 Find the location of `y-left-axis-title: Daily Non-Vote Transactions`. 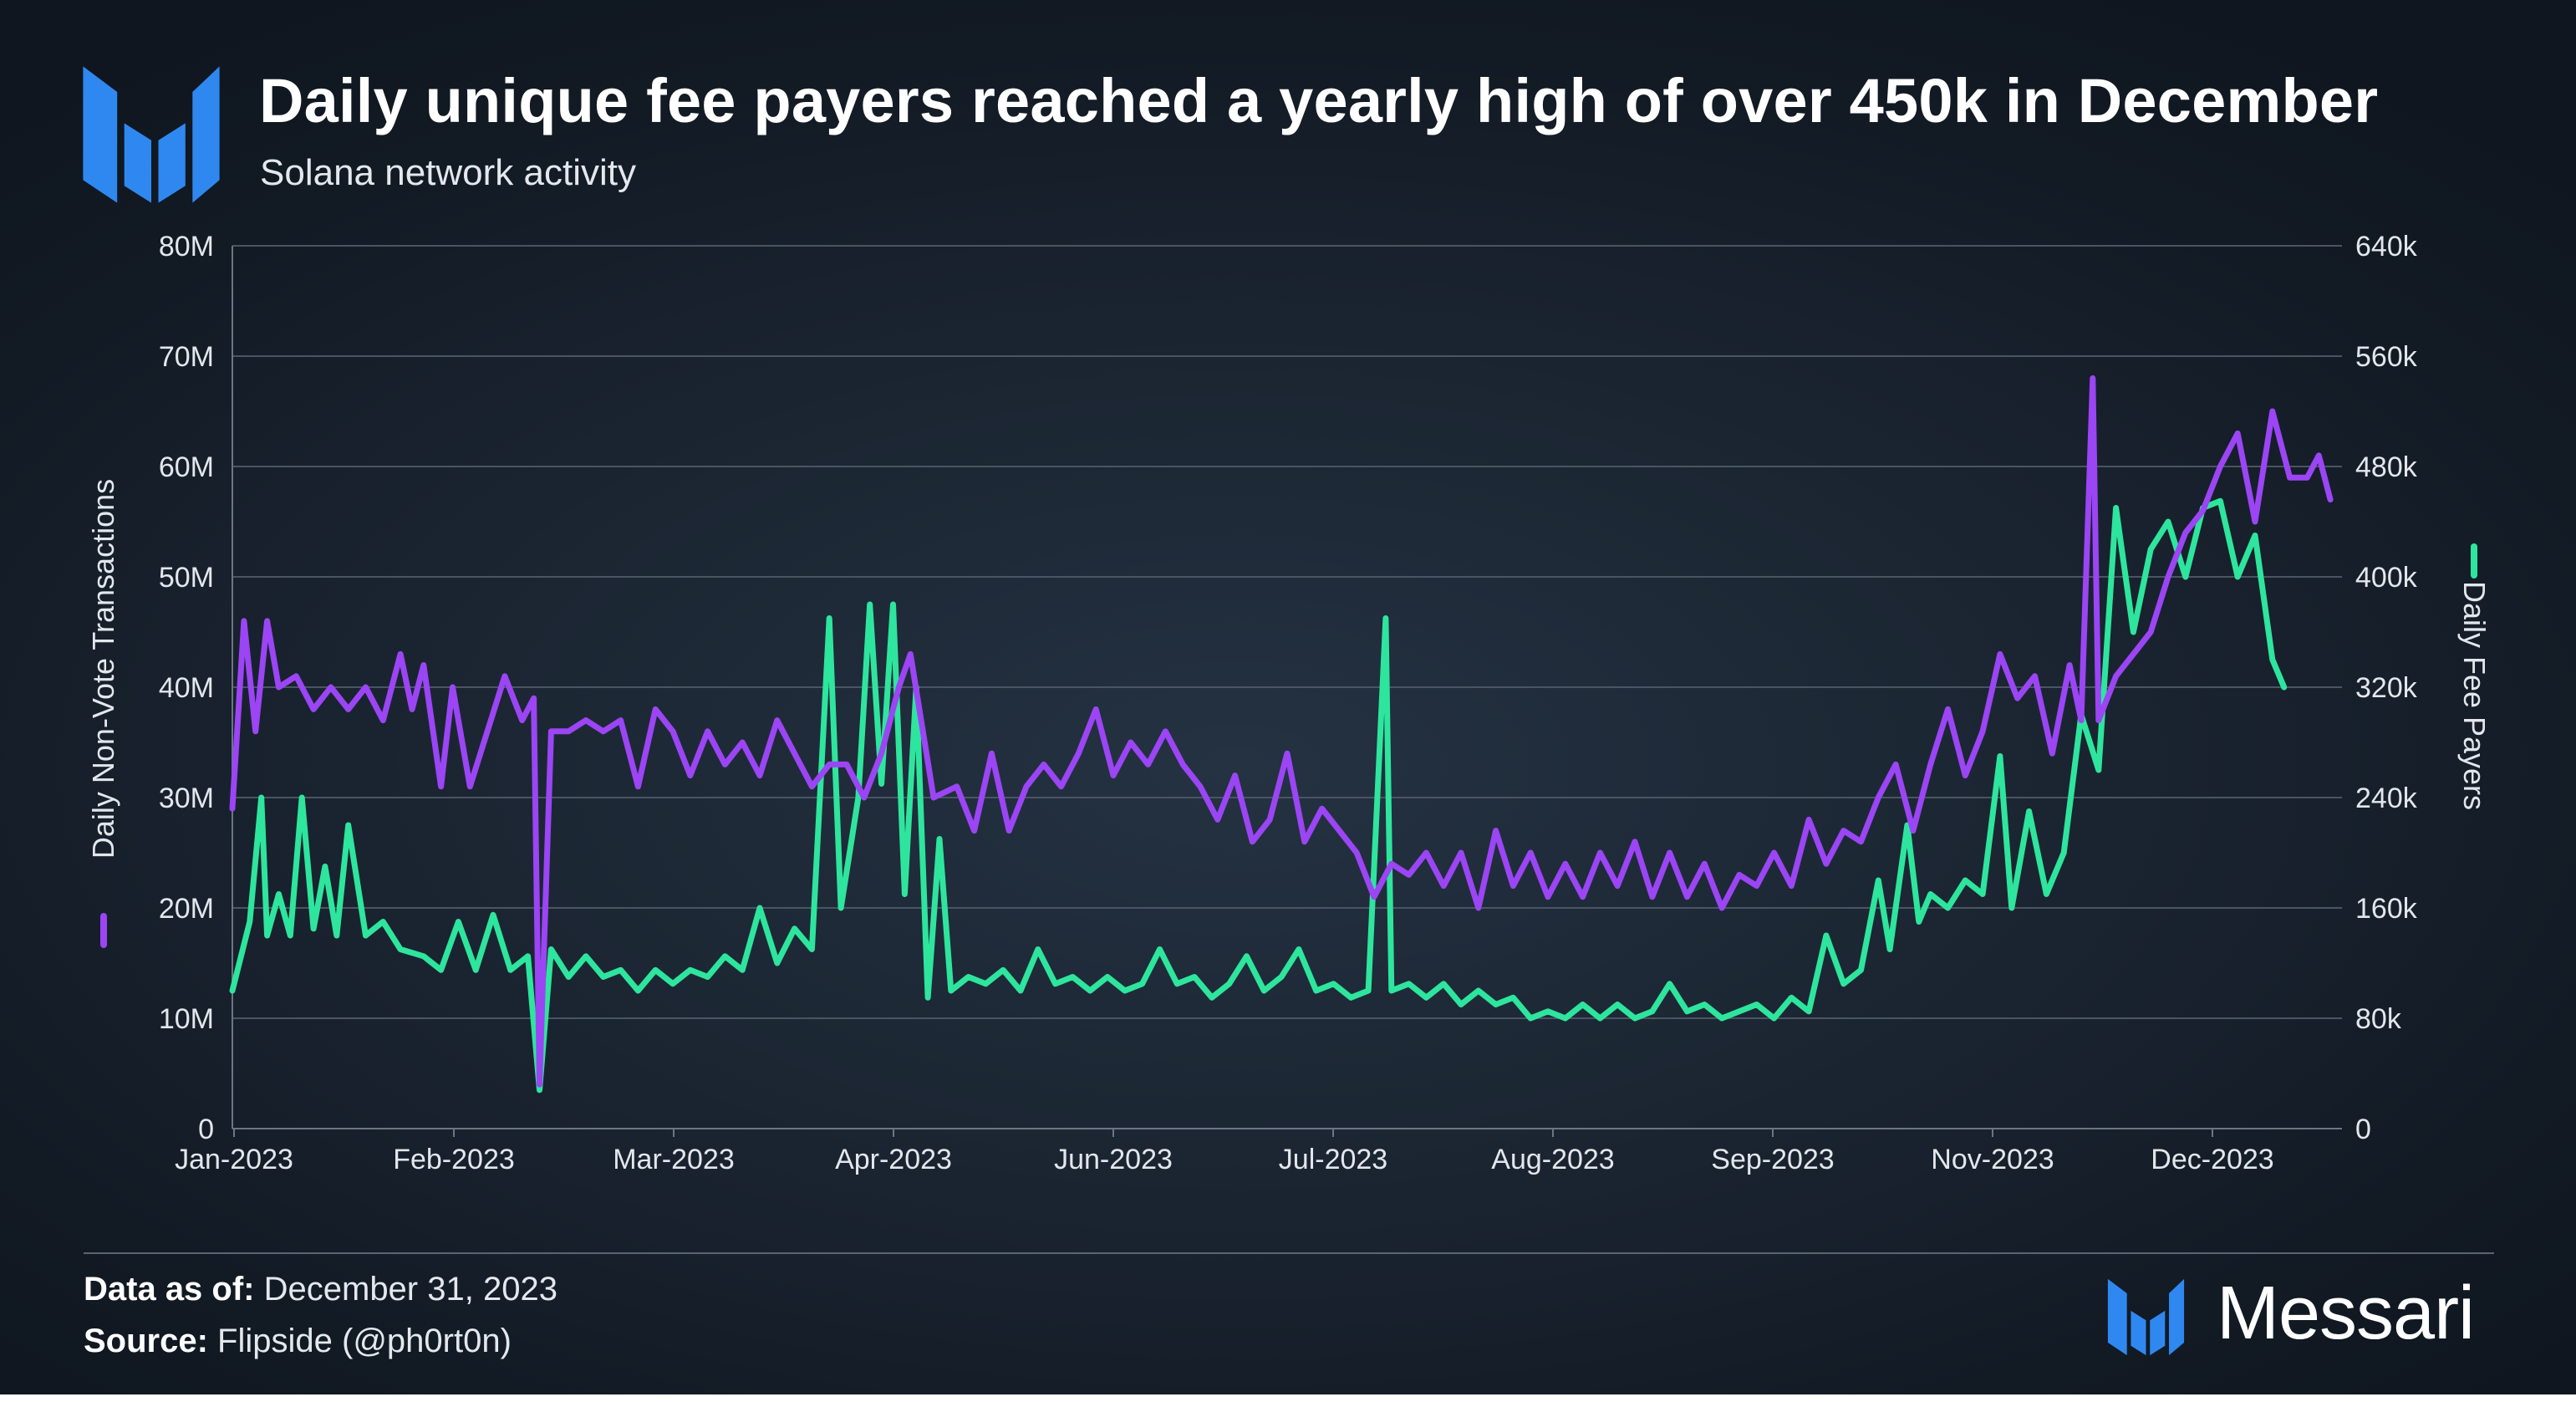

y-left-axis-title: Daily Non-Vote Transactions is located at coordinates (103, 669).